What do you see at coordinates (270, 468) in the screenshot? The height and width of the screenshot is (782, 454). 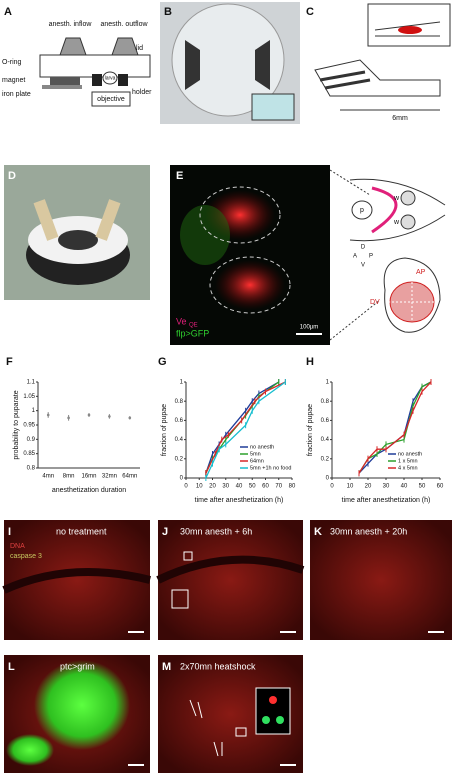 I see `legend-label: 5mn +1h no food` at bounding box center [270, 468].